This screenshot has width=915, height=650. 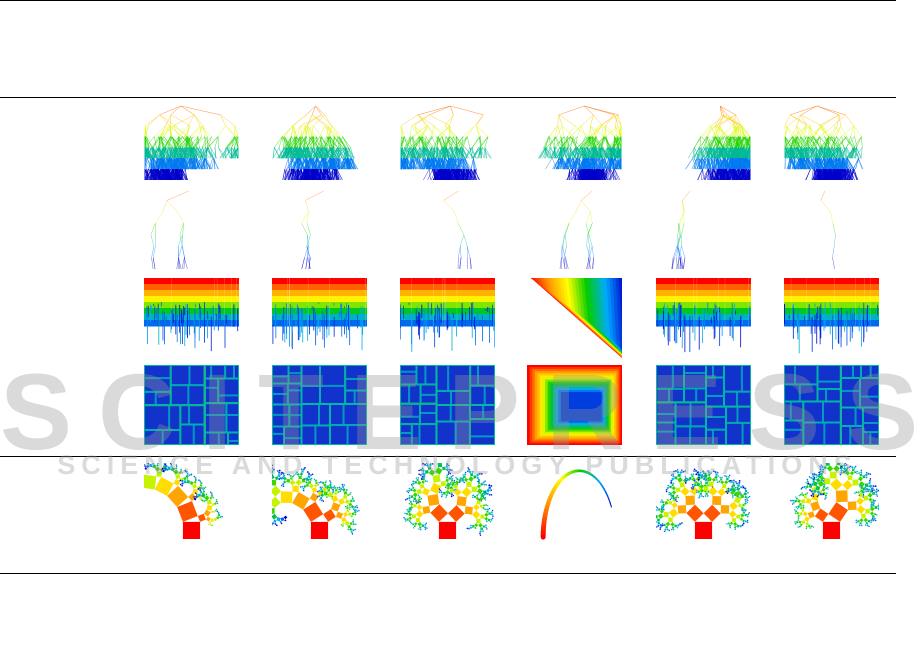 I want to click on header-rule, so click(x=448, y=97).